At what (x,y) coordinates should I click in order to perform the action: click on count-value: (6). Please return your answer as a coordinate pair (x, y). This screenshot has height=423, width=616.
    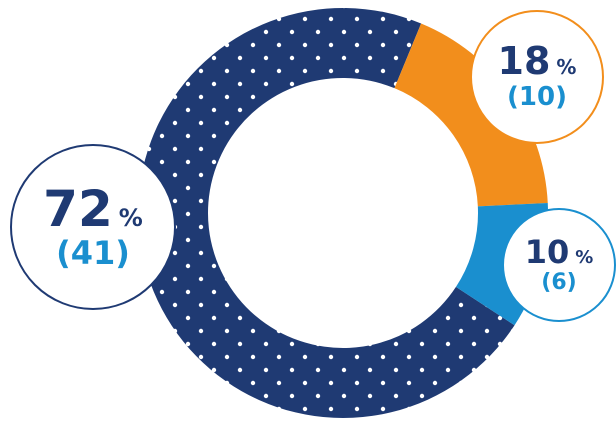
    Looking at the image, I should click on (559, 283).